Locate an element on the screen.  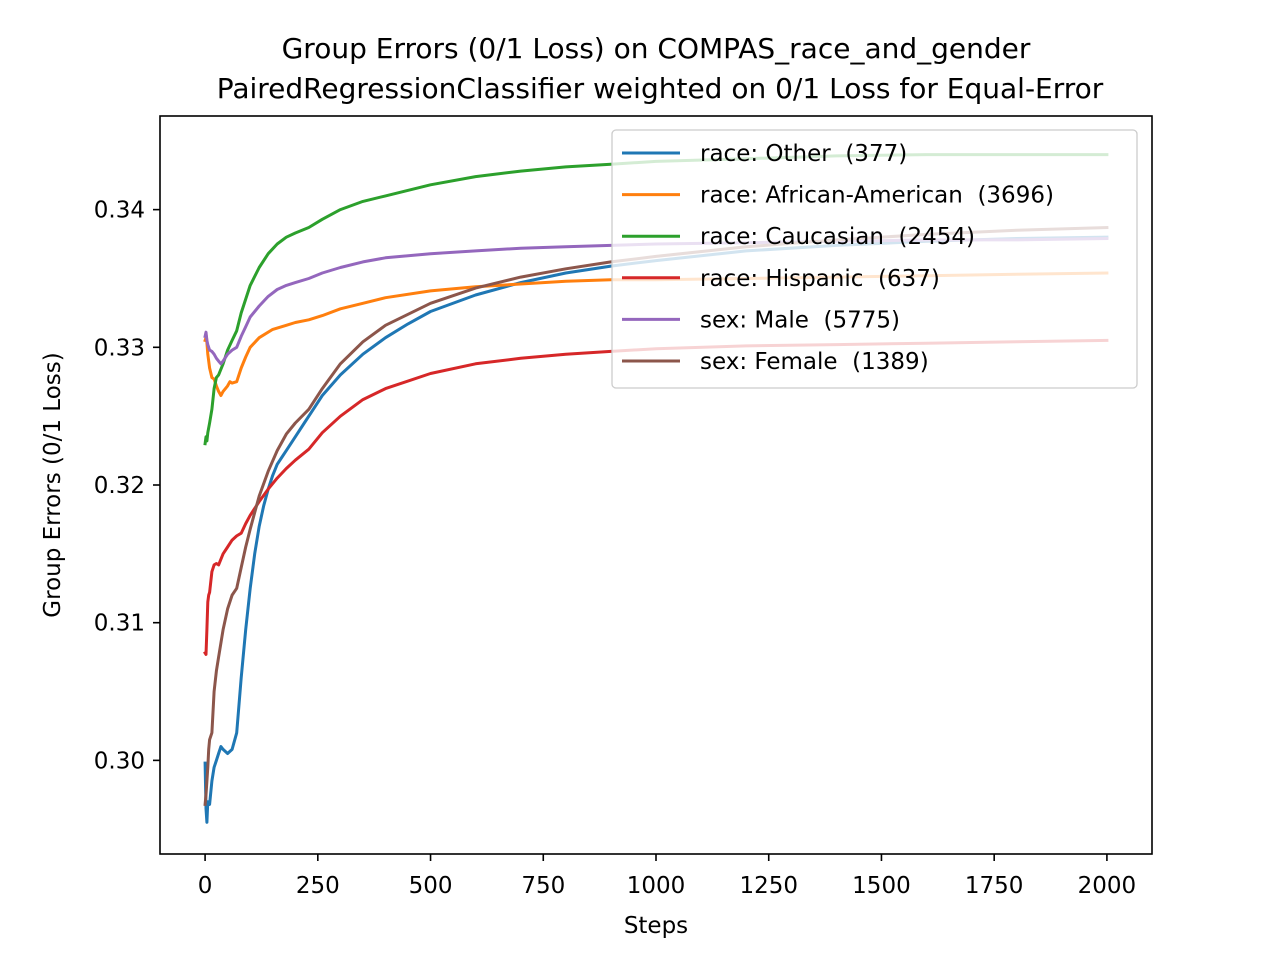
y-axis-label: Group Errors (0/1 Loss) is located at coordinates (53, 484).